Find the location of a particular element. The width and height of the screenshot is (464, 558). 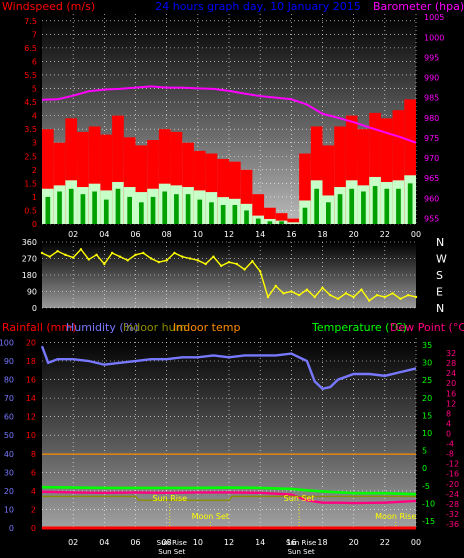

dewpoint-tick-label: 4 is located at coordinates (448, 423).